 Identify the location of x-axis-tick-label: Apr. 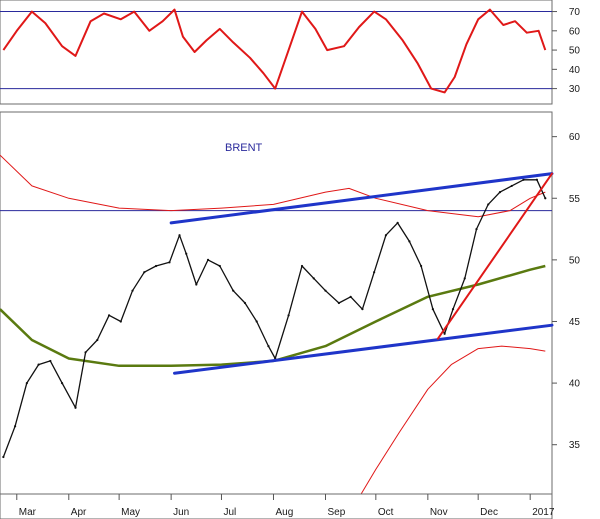
(79, 512).